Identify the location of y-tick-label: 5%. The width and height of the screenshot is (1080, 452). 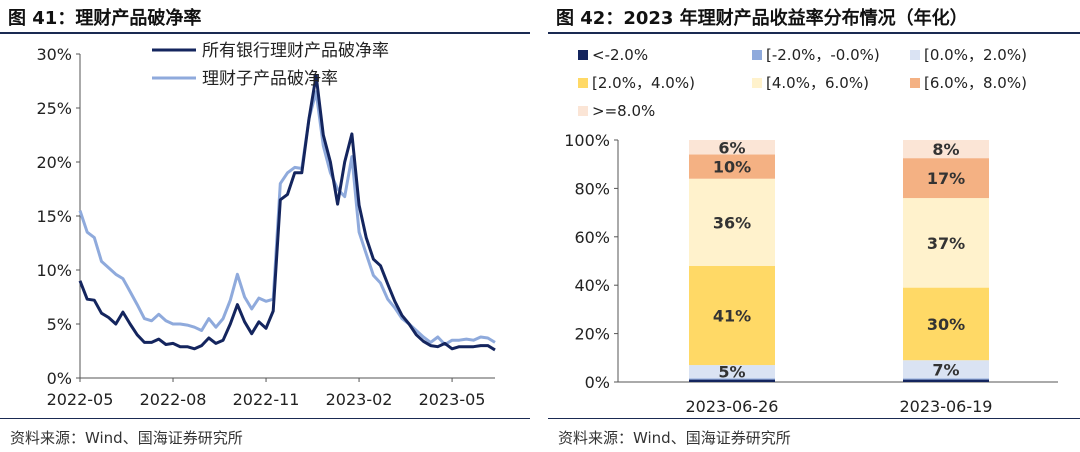
(59, 324).